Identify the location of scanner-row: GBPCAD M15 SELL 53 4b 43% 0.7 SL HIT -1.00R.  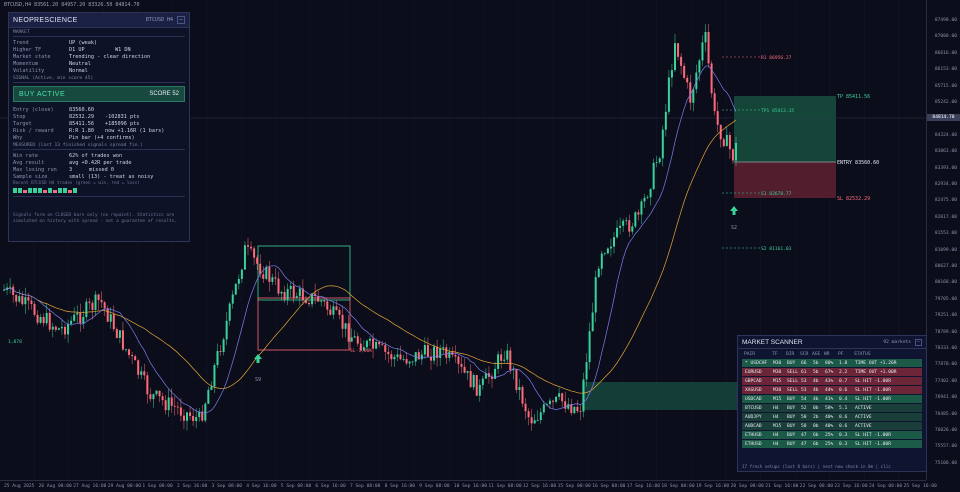
(832, 381).